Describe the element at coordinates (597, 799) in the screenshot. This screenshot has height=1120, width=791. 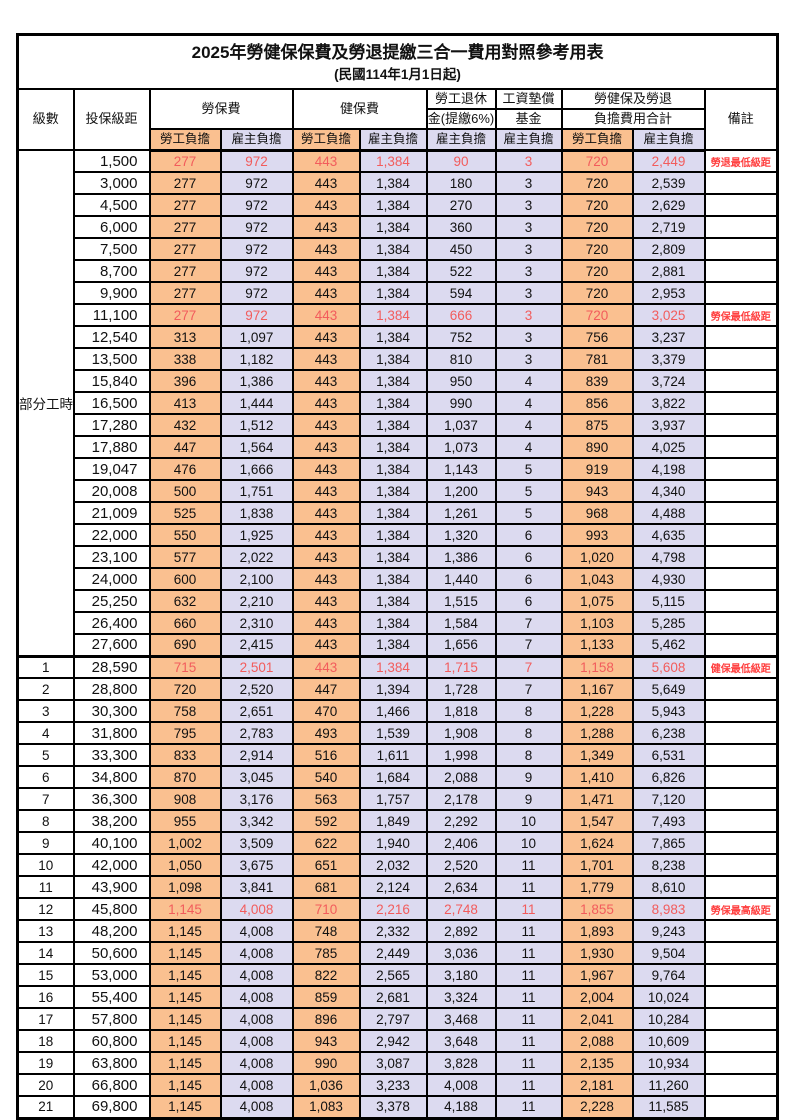
I see `fee-cell: 1,471` at that location.